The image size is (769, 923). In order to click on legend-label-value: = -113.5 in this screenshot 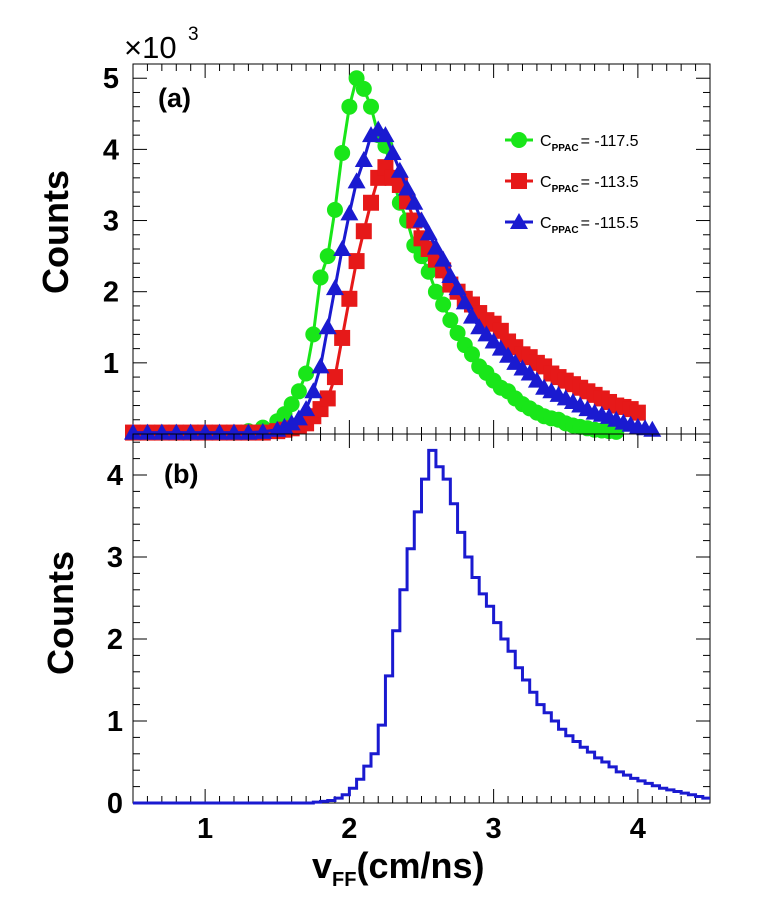, I will do `click(610, 182)`.